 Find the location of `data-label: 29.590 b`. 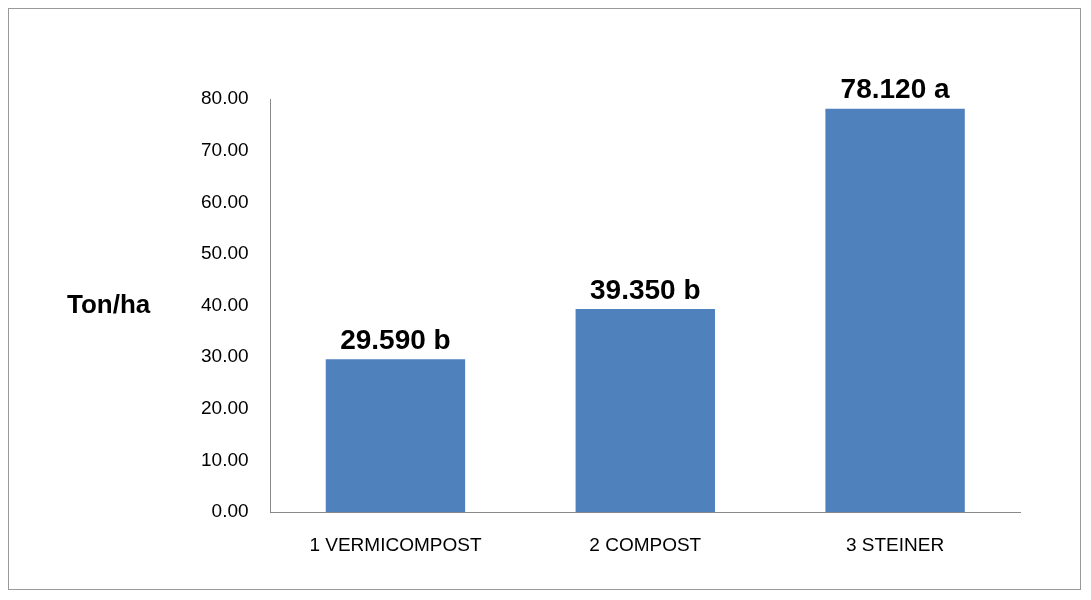

data-label: 29.590 b is located at coordinates (395, 340).